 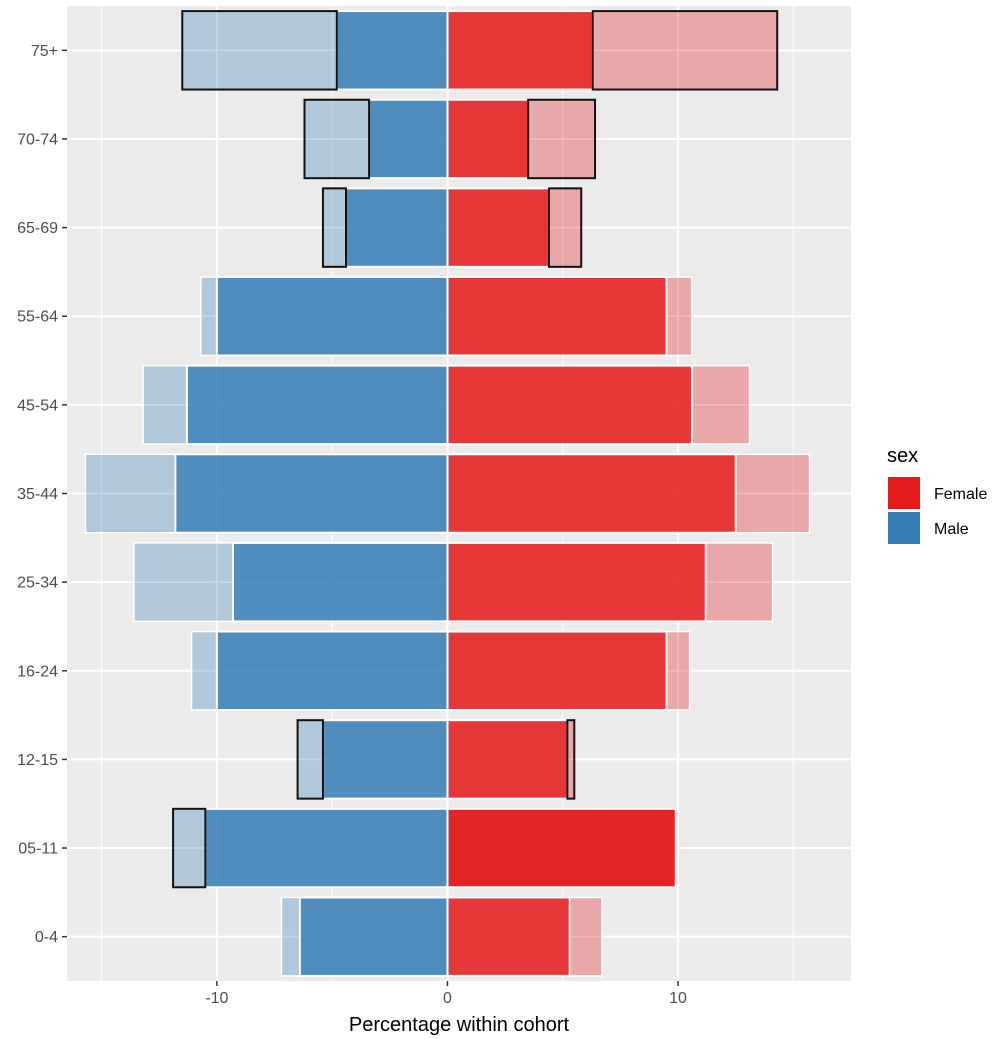 What do you see at coordinates (37, 228) in the screenshot?
I see `y-tick-label: 65-69` at bounding box center [37, 228].